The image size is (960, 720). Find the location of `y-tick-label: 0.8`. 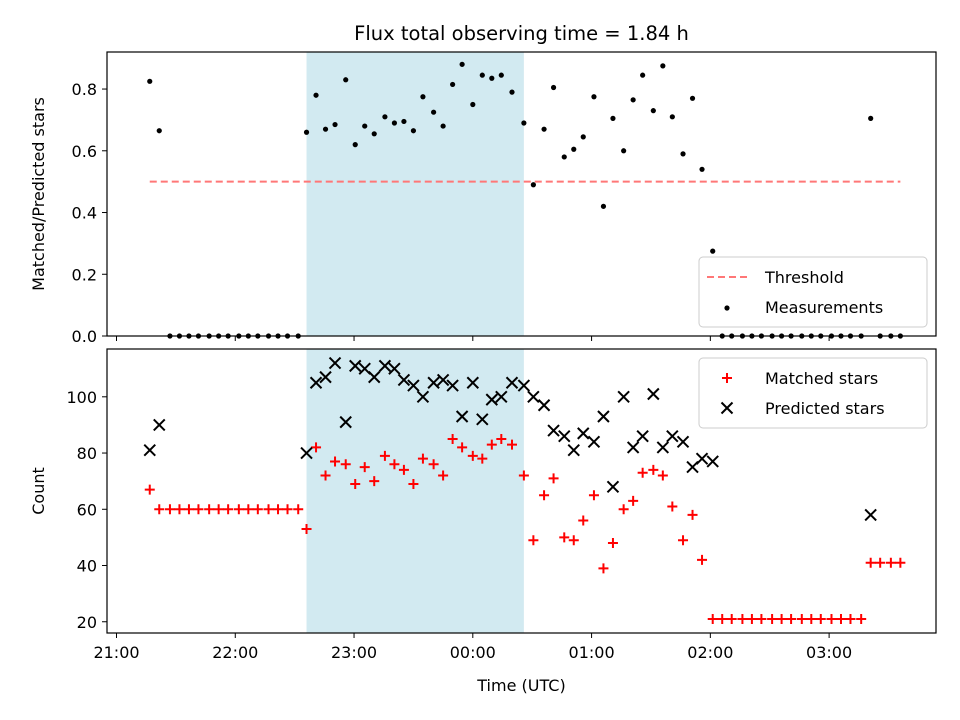

y-tick-label: 0.8 is located at coordinates (84, 89).